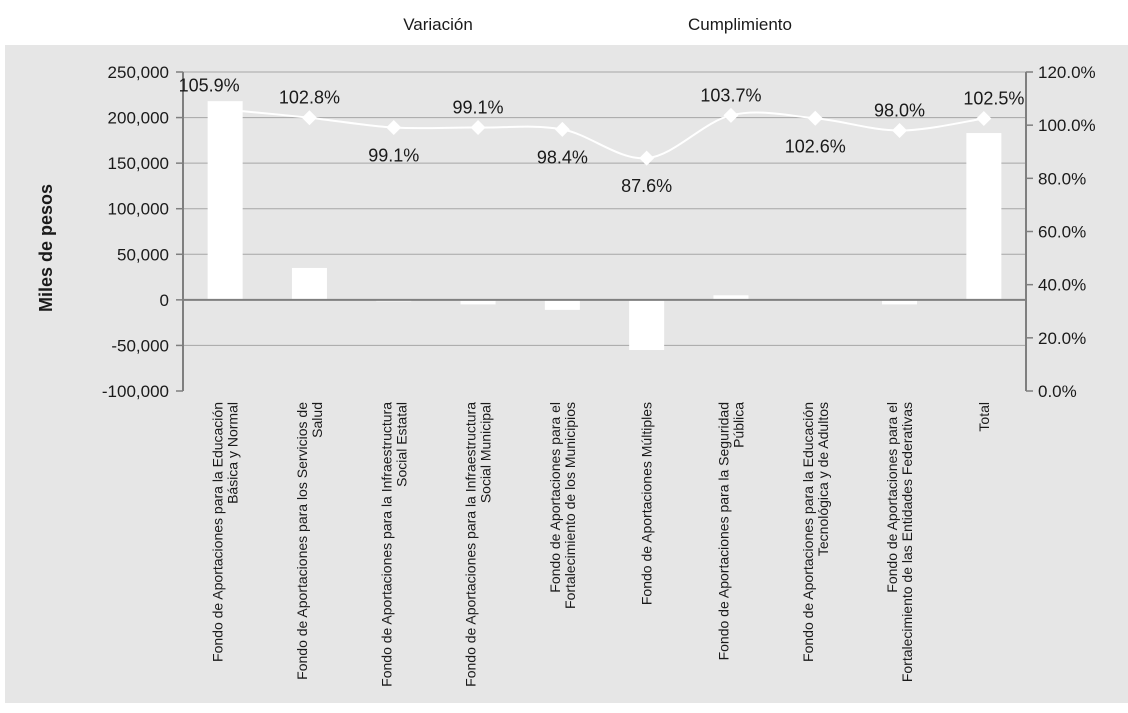  What do you see at coordinates (143, 254) in the screenshot?
I see `y-tick-label: 50,000` at bounding box center [143, 254].